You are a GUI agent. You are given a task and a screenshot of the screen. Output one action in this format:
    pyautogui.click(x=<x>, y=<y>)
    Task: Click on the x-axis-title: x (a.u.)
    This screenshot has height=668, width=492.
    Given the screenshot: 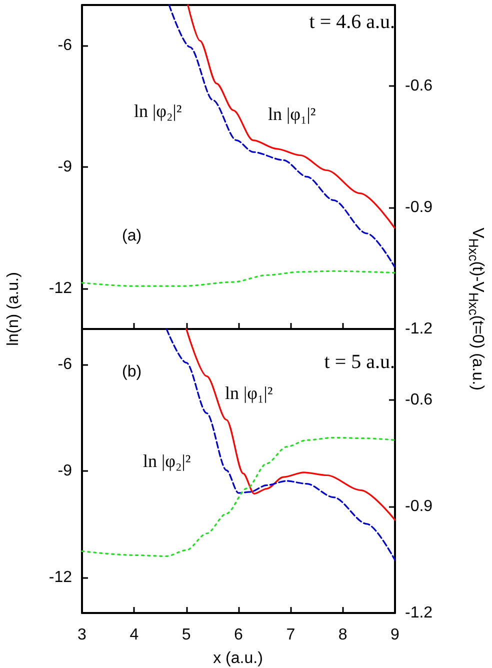 What is the action you would take?
    pyautogui.click(x=238, y=659)
    